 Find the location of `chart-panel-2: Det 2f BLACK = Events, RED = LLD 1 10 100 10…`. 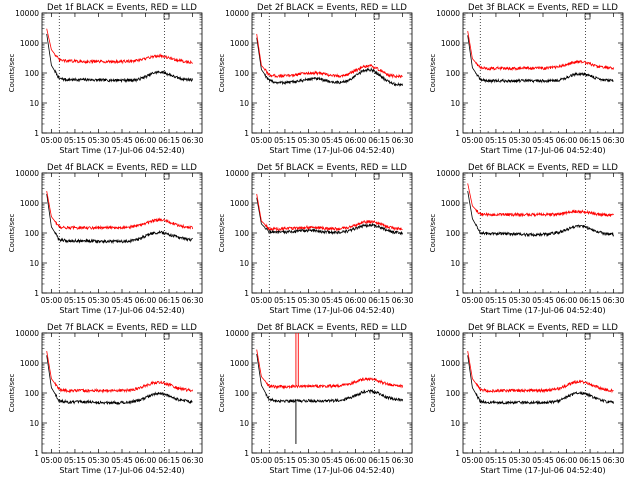

chart-panel-2: Det 2f BLACK = Events, RED = LLD 1 10 100 10… is located at coordinates (316, 79).